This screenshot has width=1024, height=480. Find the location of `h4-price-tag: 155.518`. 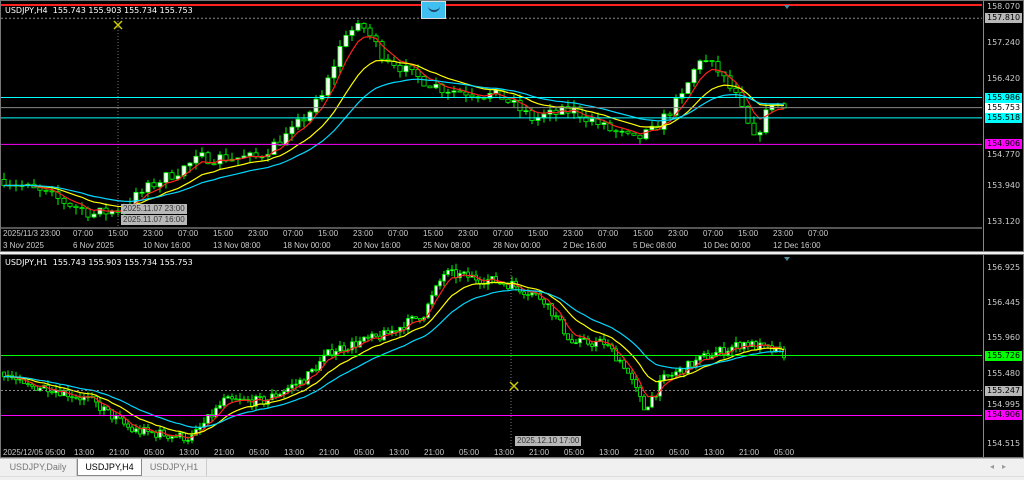

h4-price-tag: 155.518 is located at coordinates (1004, 117).